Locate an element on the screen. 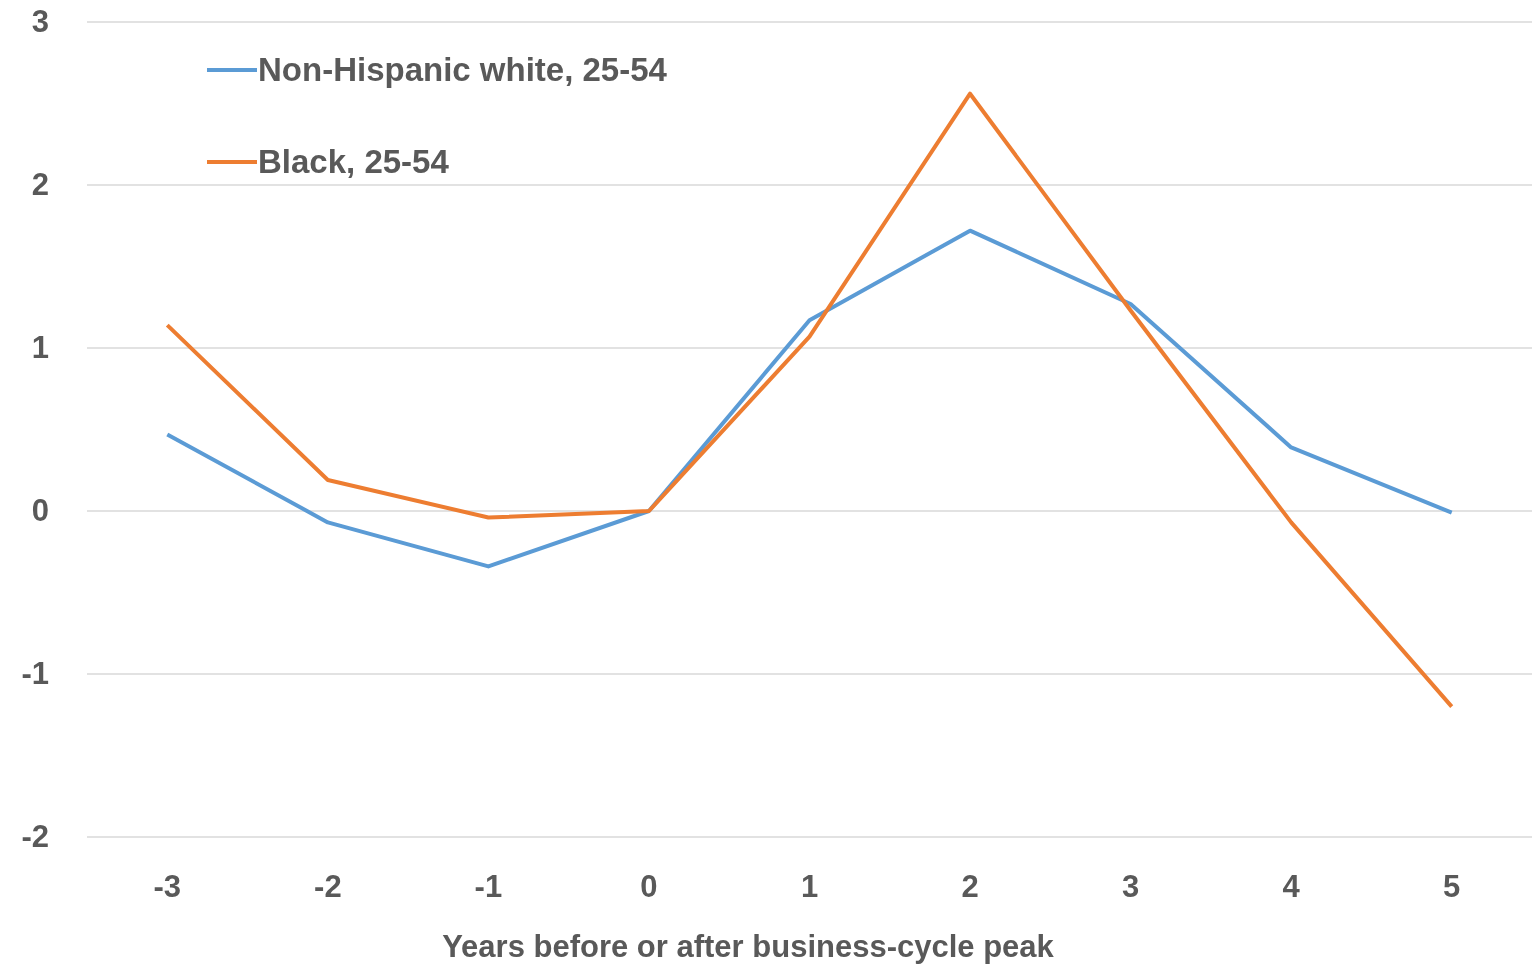 The image size is (1532, 965). y-tick-label: 0 is located at coordinates (40, 511).